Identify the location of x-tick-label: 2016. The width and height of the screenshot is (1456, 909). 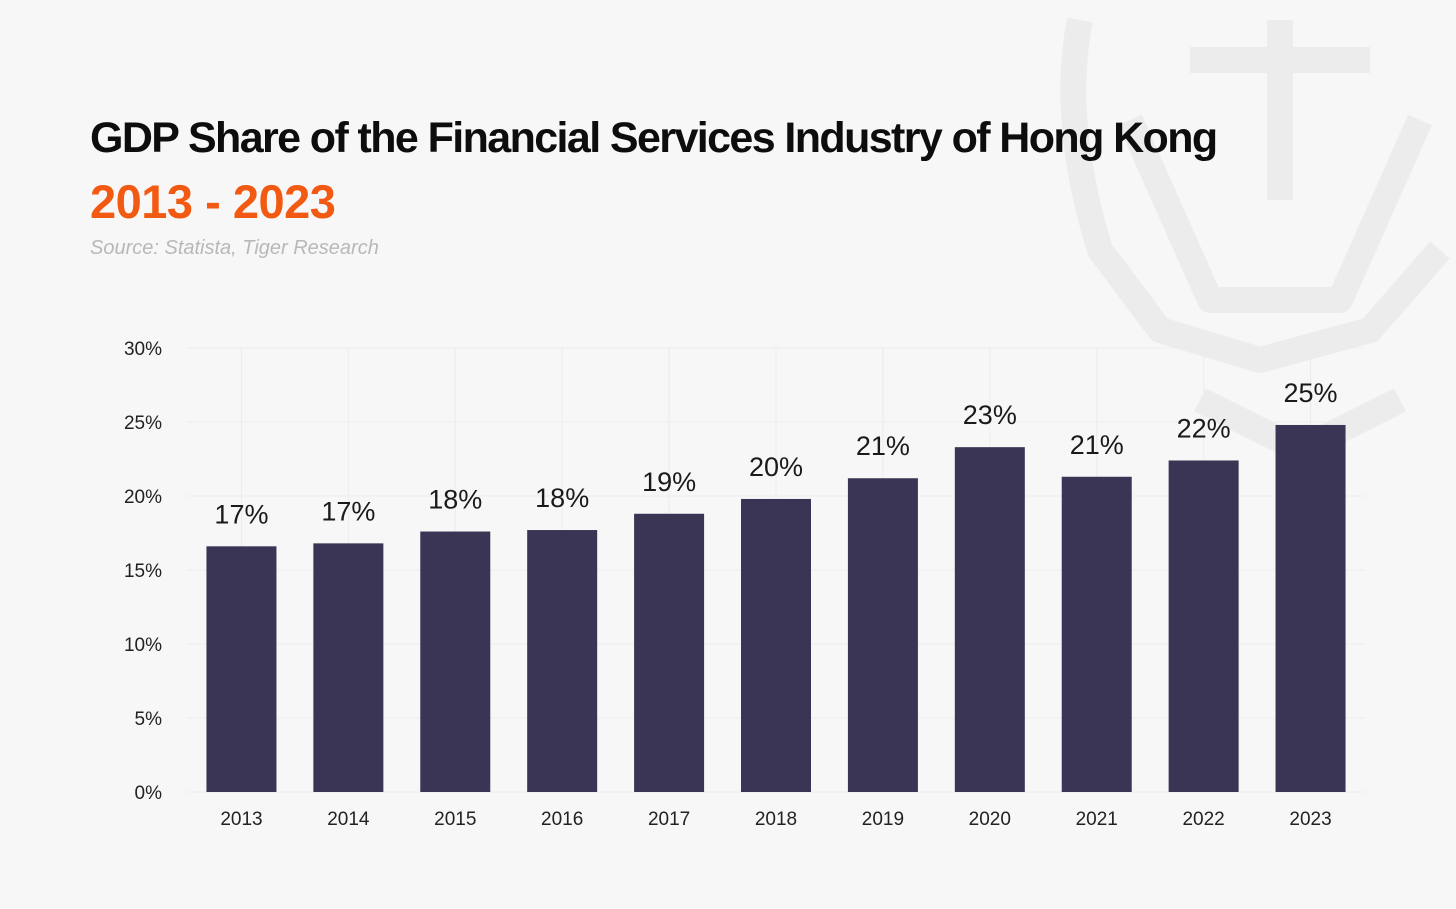
(562, 819).